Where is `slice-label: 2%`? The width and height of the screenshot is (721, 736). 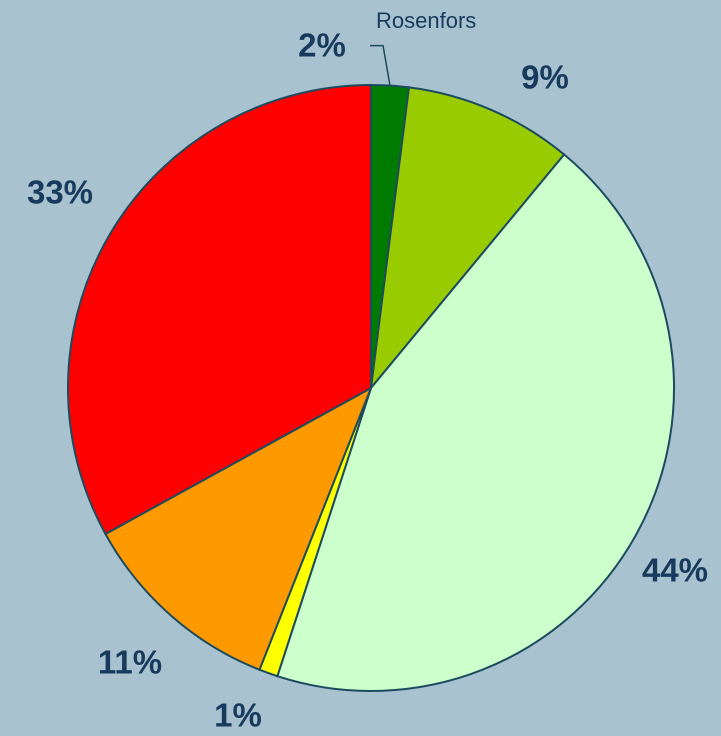
slice-label: 2% is located at coordinates (322, 45).